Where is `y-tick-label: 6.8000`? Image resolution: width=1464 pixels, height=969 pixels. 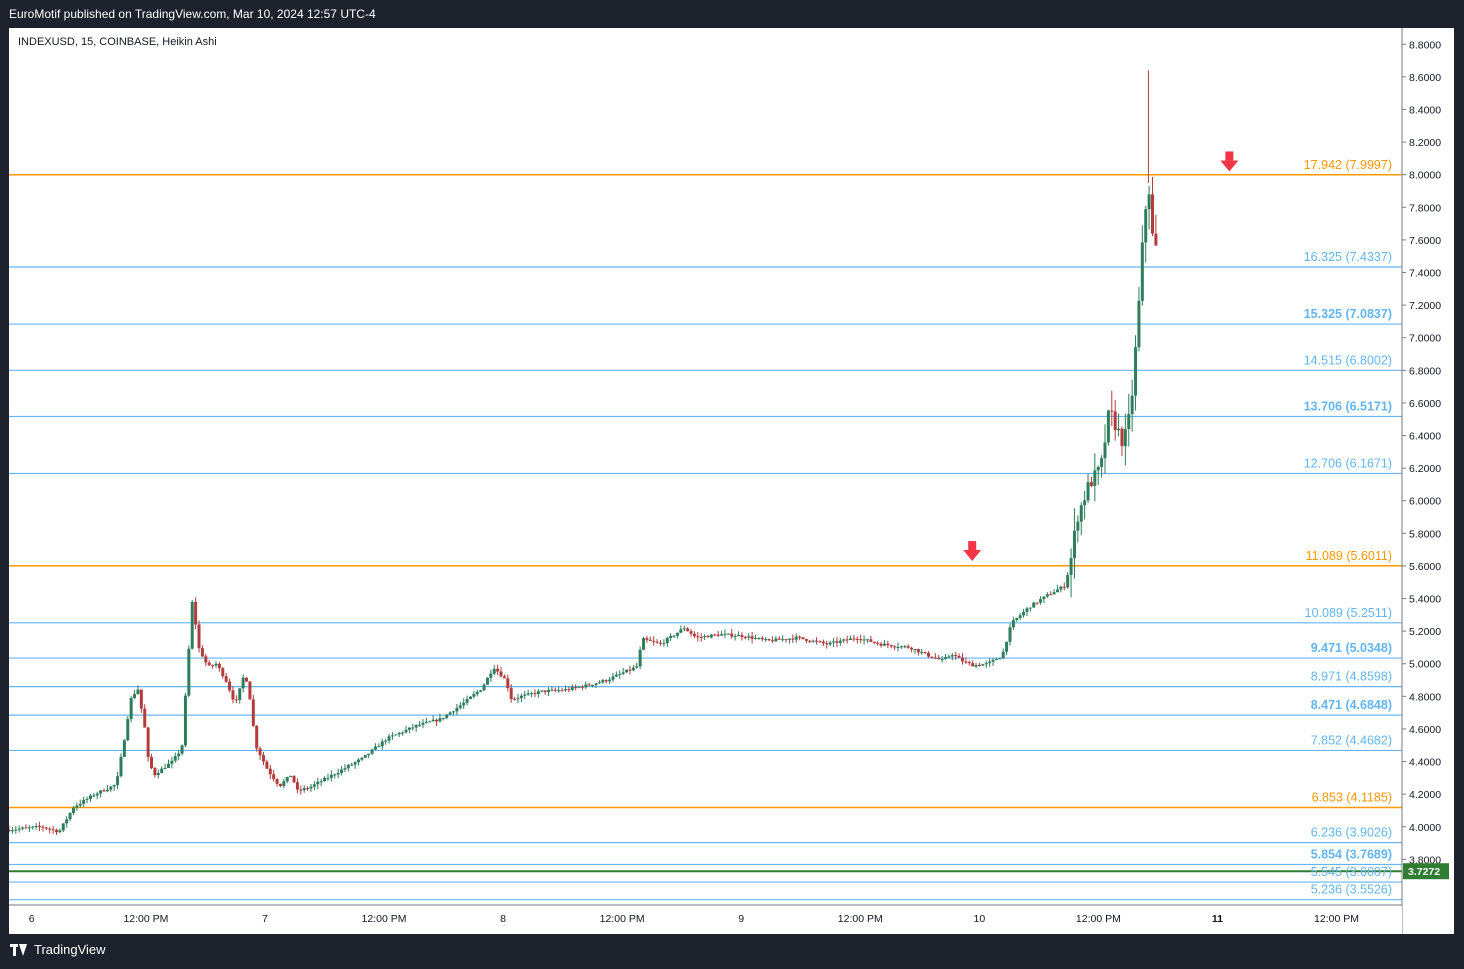
y-tick-label: 6.8000 is located at coordinates (1425, 371).